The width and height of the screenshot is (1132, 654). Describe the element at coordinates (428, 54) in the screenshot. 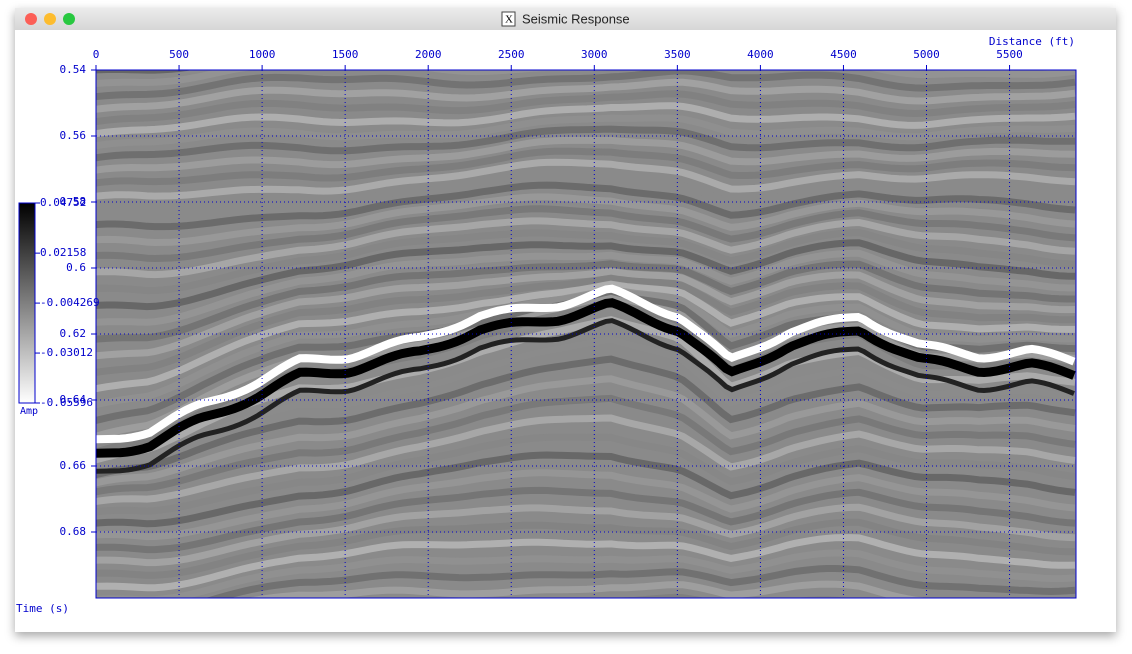

I see `x-tick-label: 2000` at that location.